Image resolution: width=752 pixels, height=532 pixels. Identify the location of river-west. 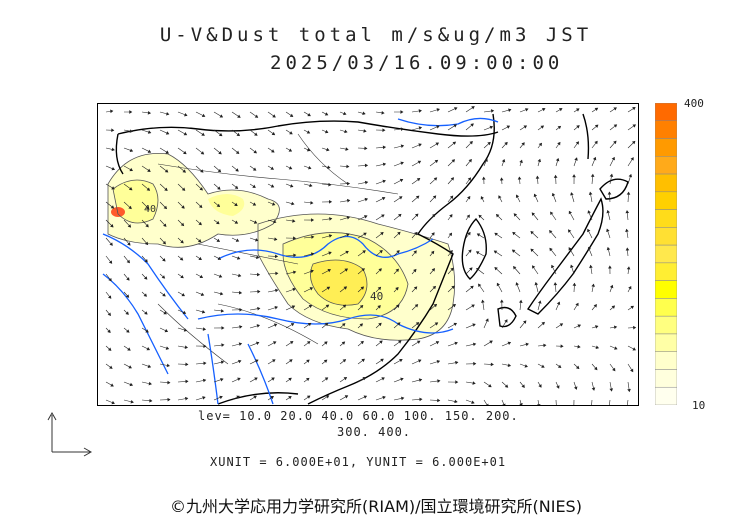
(145, 276).